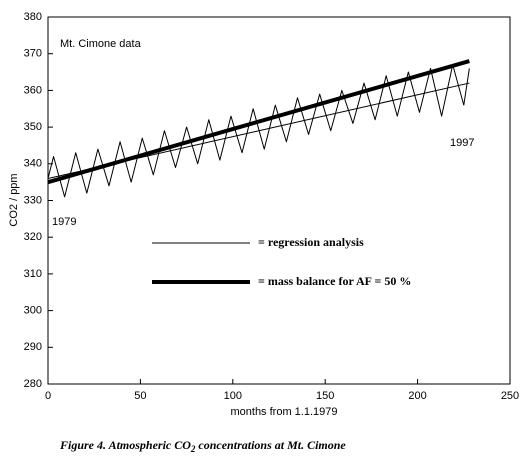 The height and width of the screenshot is (466, 527). I want to click on x-tick-label: 200, so click(417, 396).